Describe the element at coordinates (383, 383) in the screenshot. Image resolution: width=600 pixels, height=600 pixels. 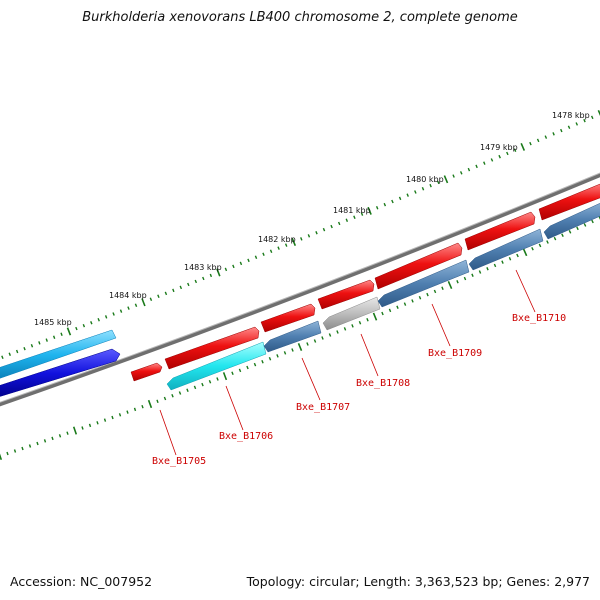
I see `gene-label-bxe-b1708: Bxe_B1708` at that location.